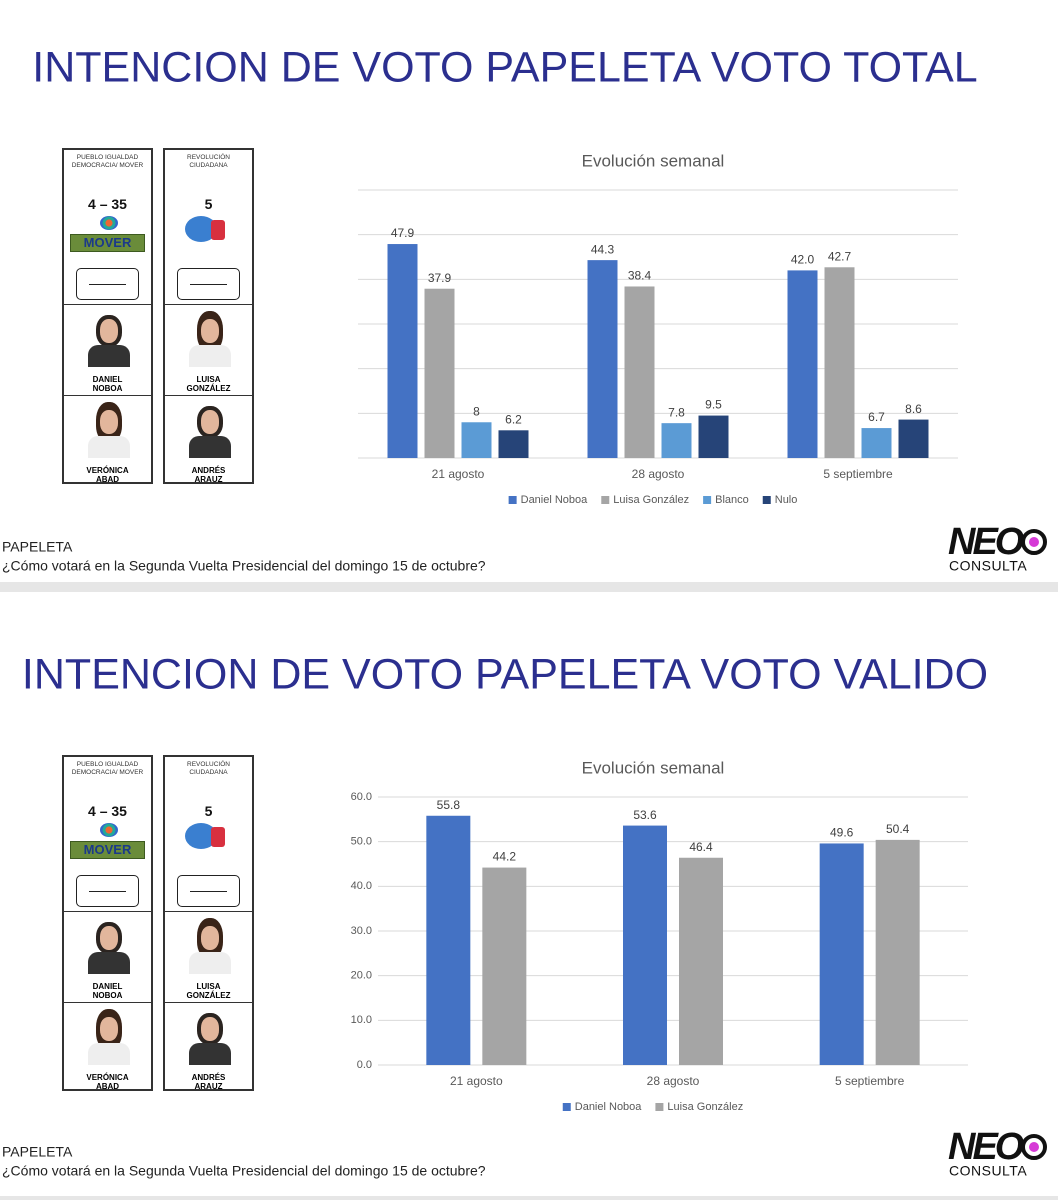  I want to click on value-label: 44.3, so click(603, 249).